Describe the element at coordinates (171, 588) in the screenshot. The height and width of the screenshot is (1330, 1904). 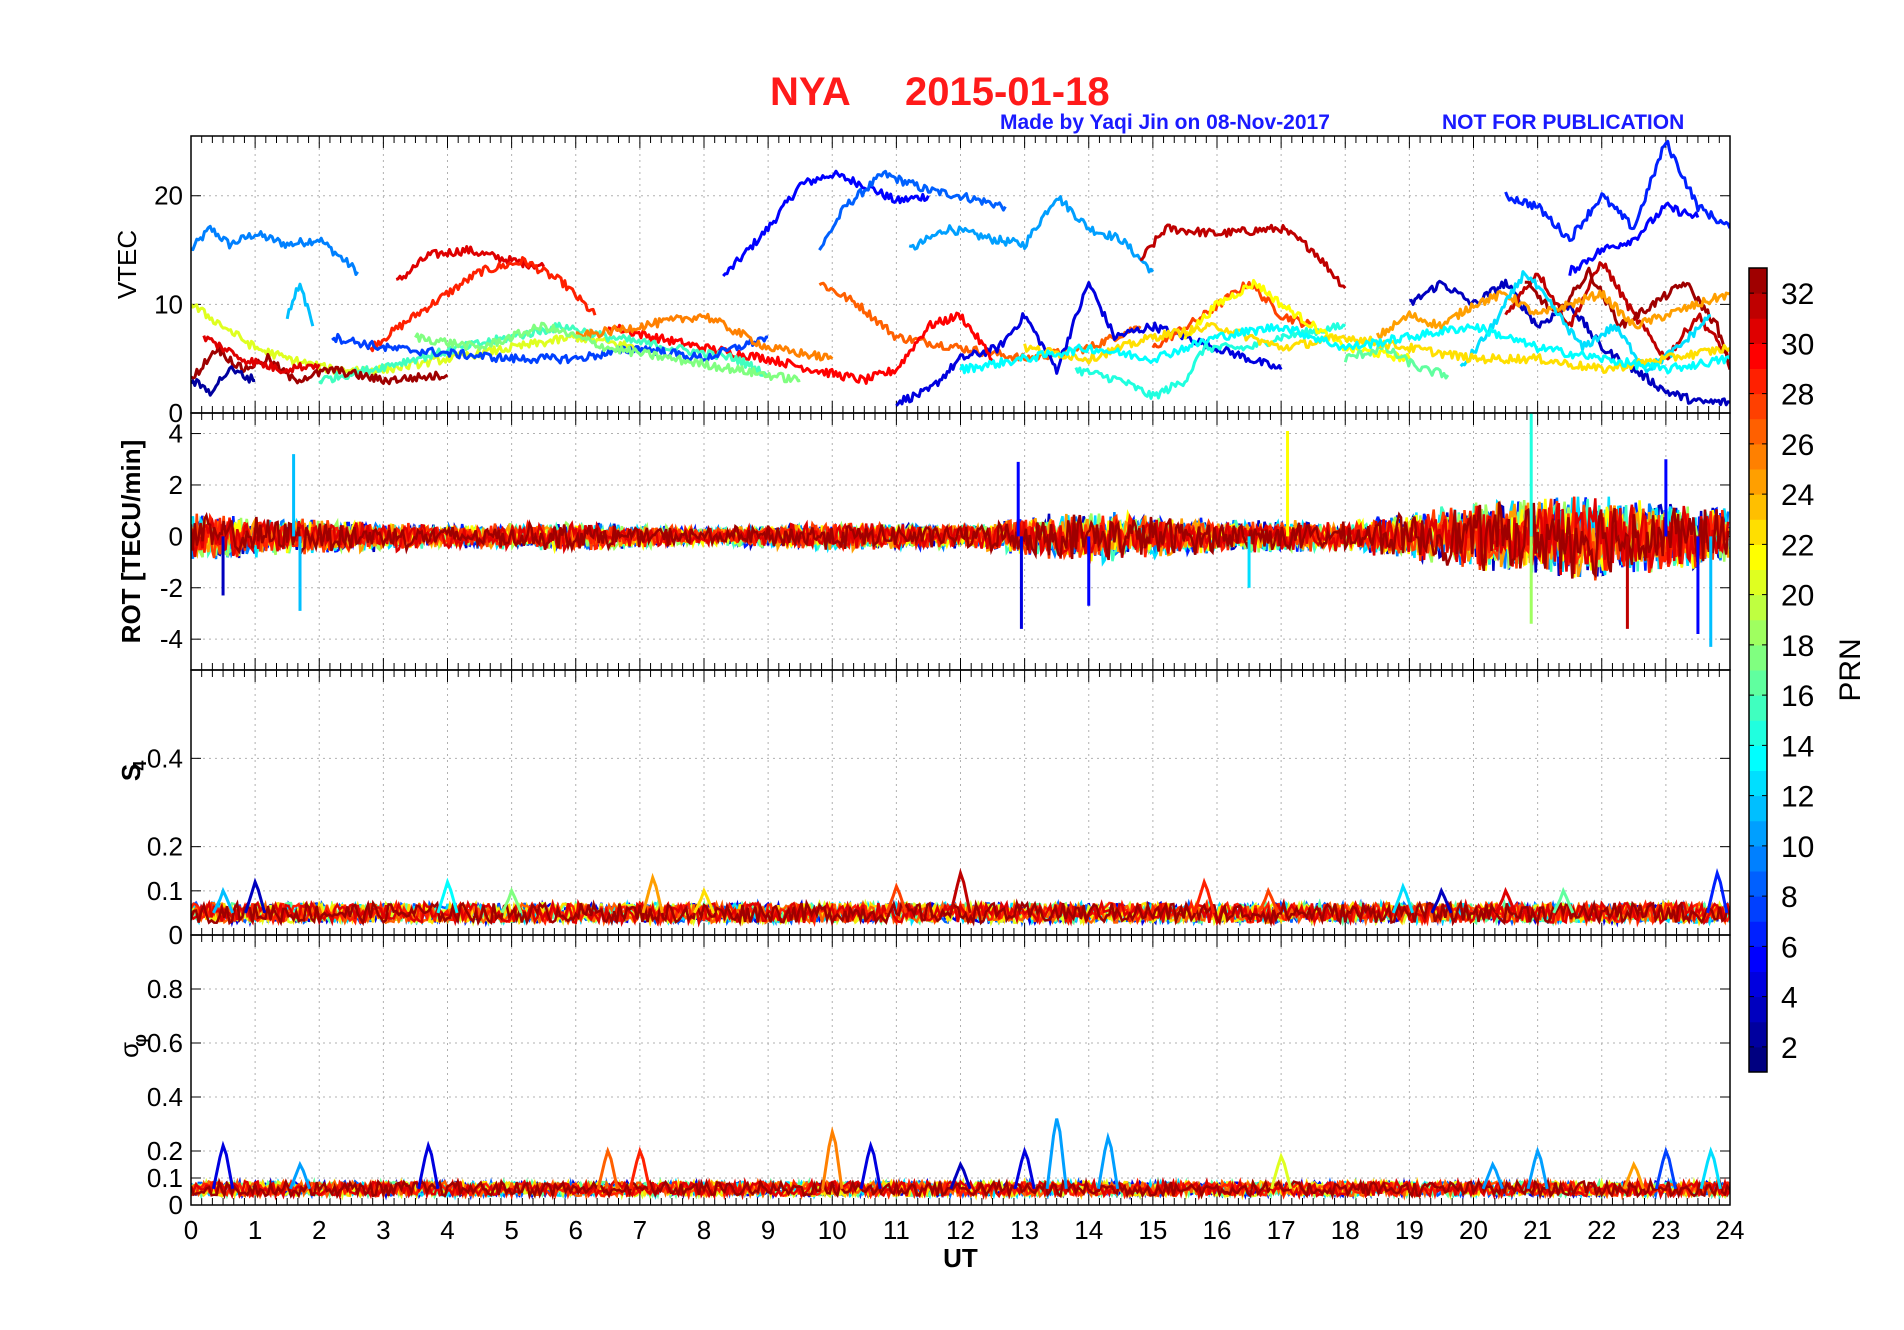
I see `y-tick-label: -2` at that location.